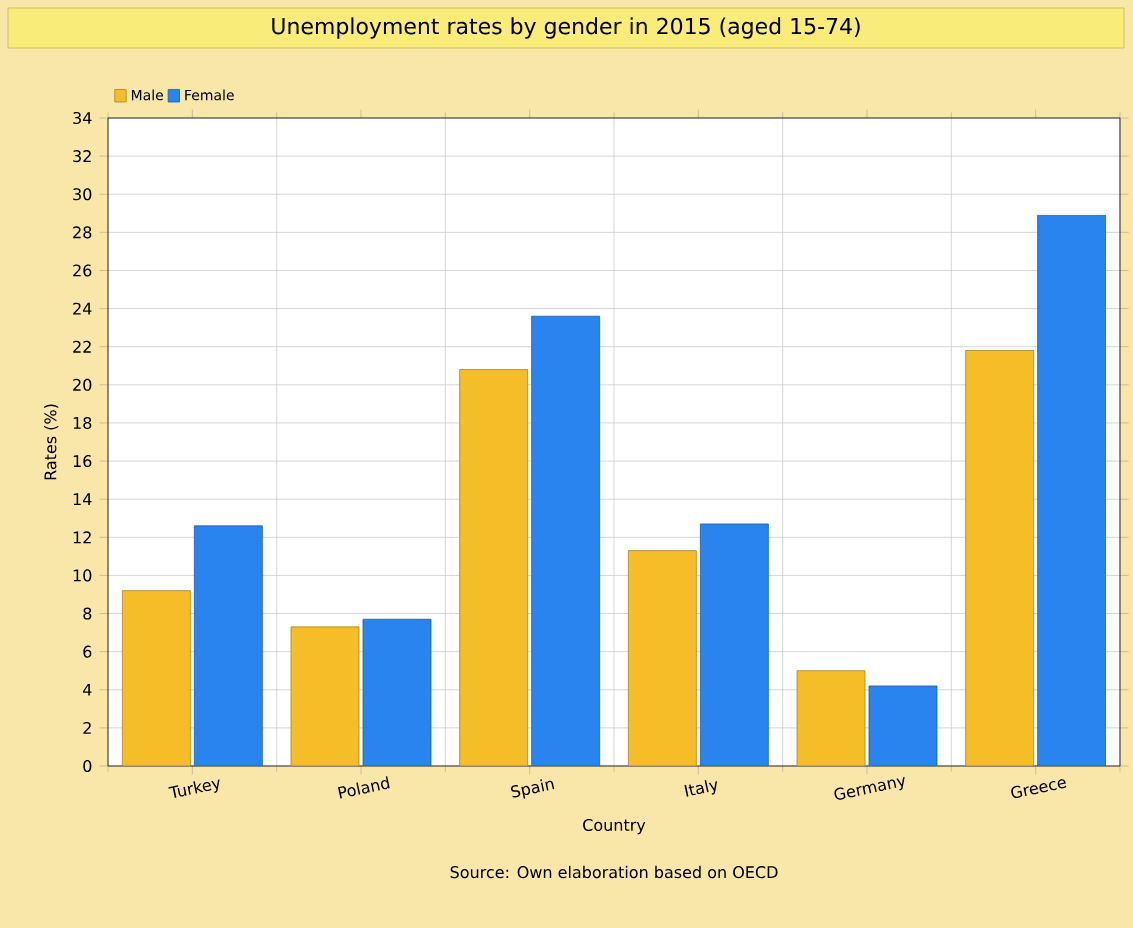 The width and height of the screenshot is (1133, 928). What do you see at coordinates (209, 95) in the screenshot?
I see `legend-label: Female` at bounding box center [209, 95].